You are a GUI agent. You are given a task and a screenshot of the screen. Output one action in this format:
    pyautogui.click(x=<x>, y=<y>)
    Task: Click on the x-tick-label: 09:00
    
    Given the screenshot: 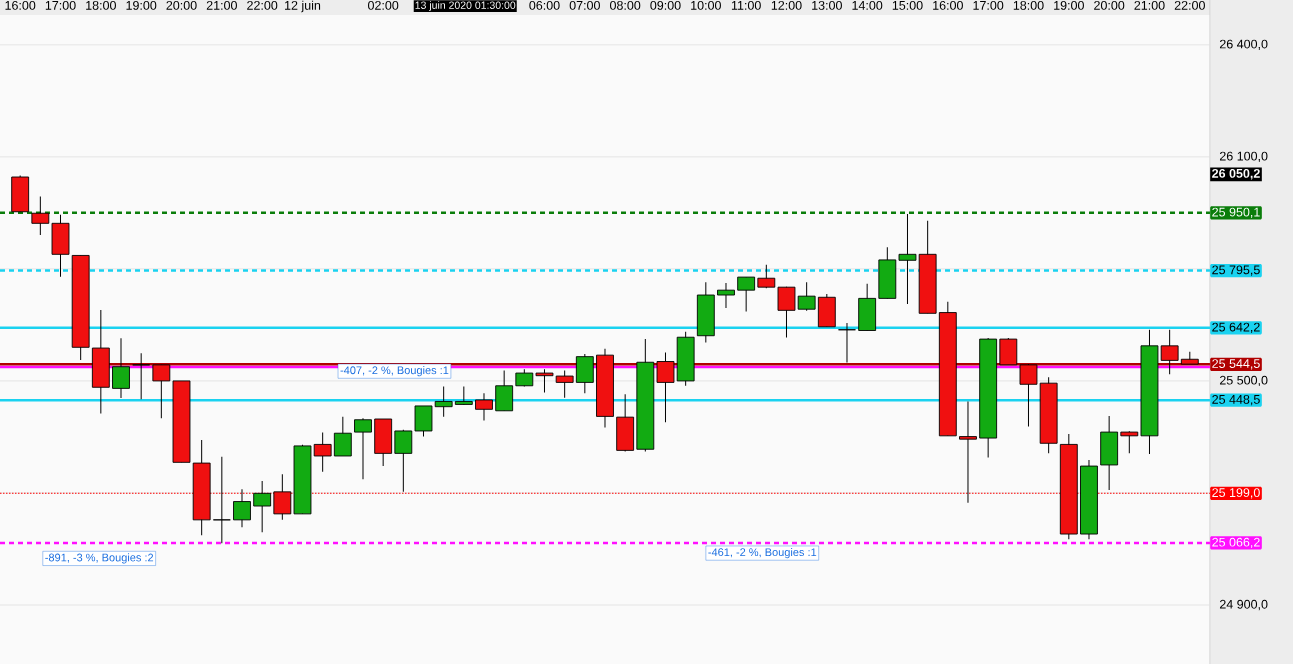 What is the action you would take?
    pyautogui.click(x=665, y=5)
    